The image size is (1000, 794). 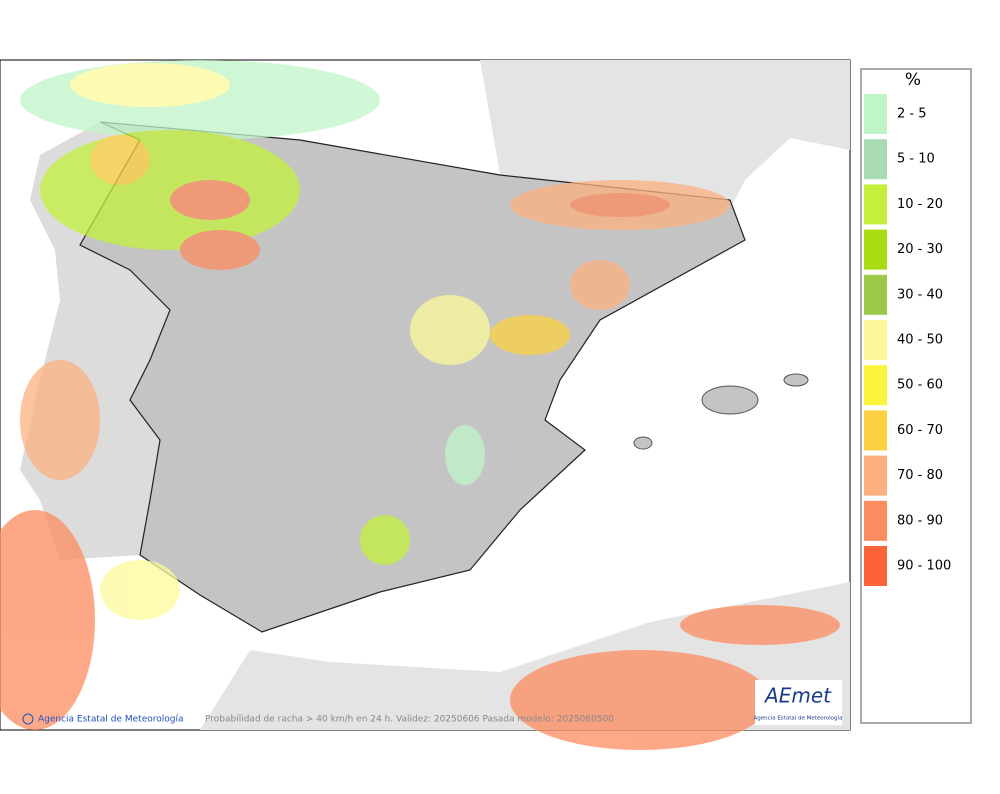 I want to click on legend-label: 30 - 40, so click(x=920, y=294).